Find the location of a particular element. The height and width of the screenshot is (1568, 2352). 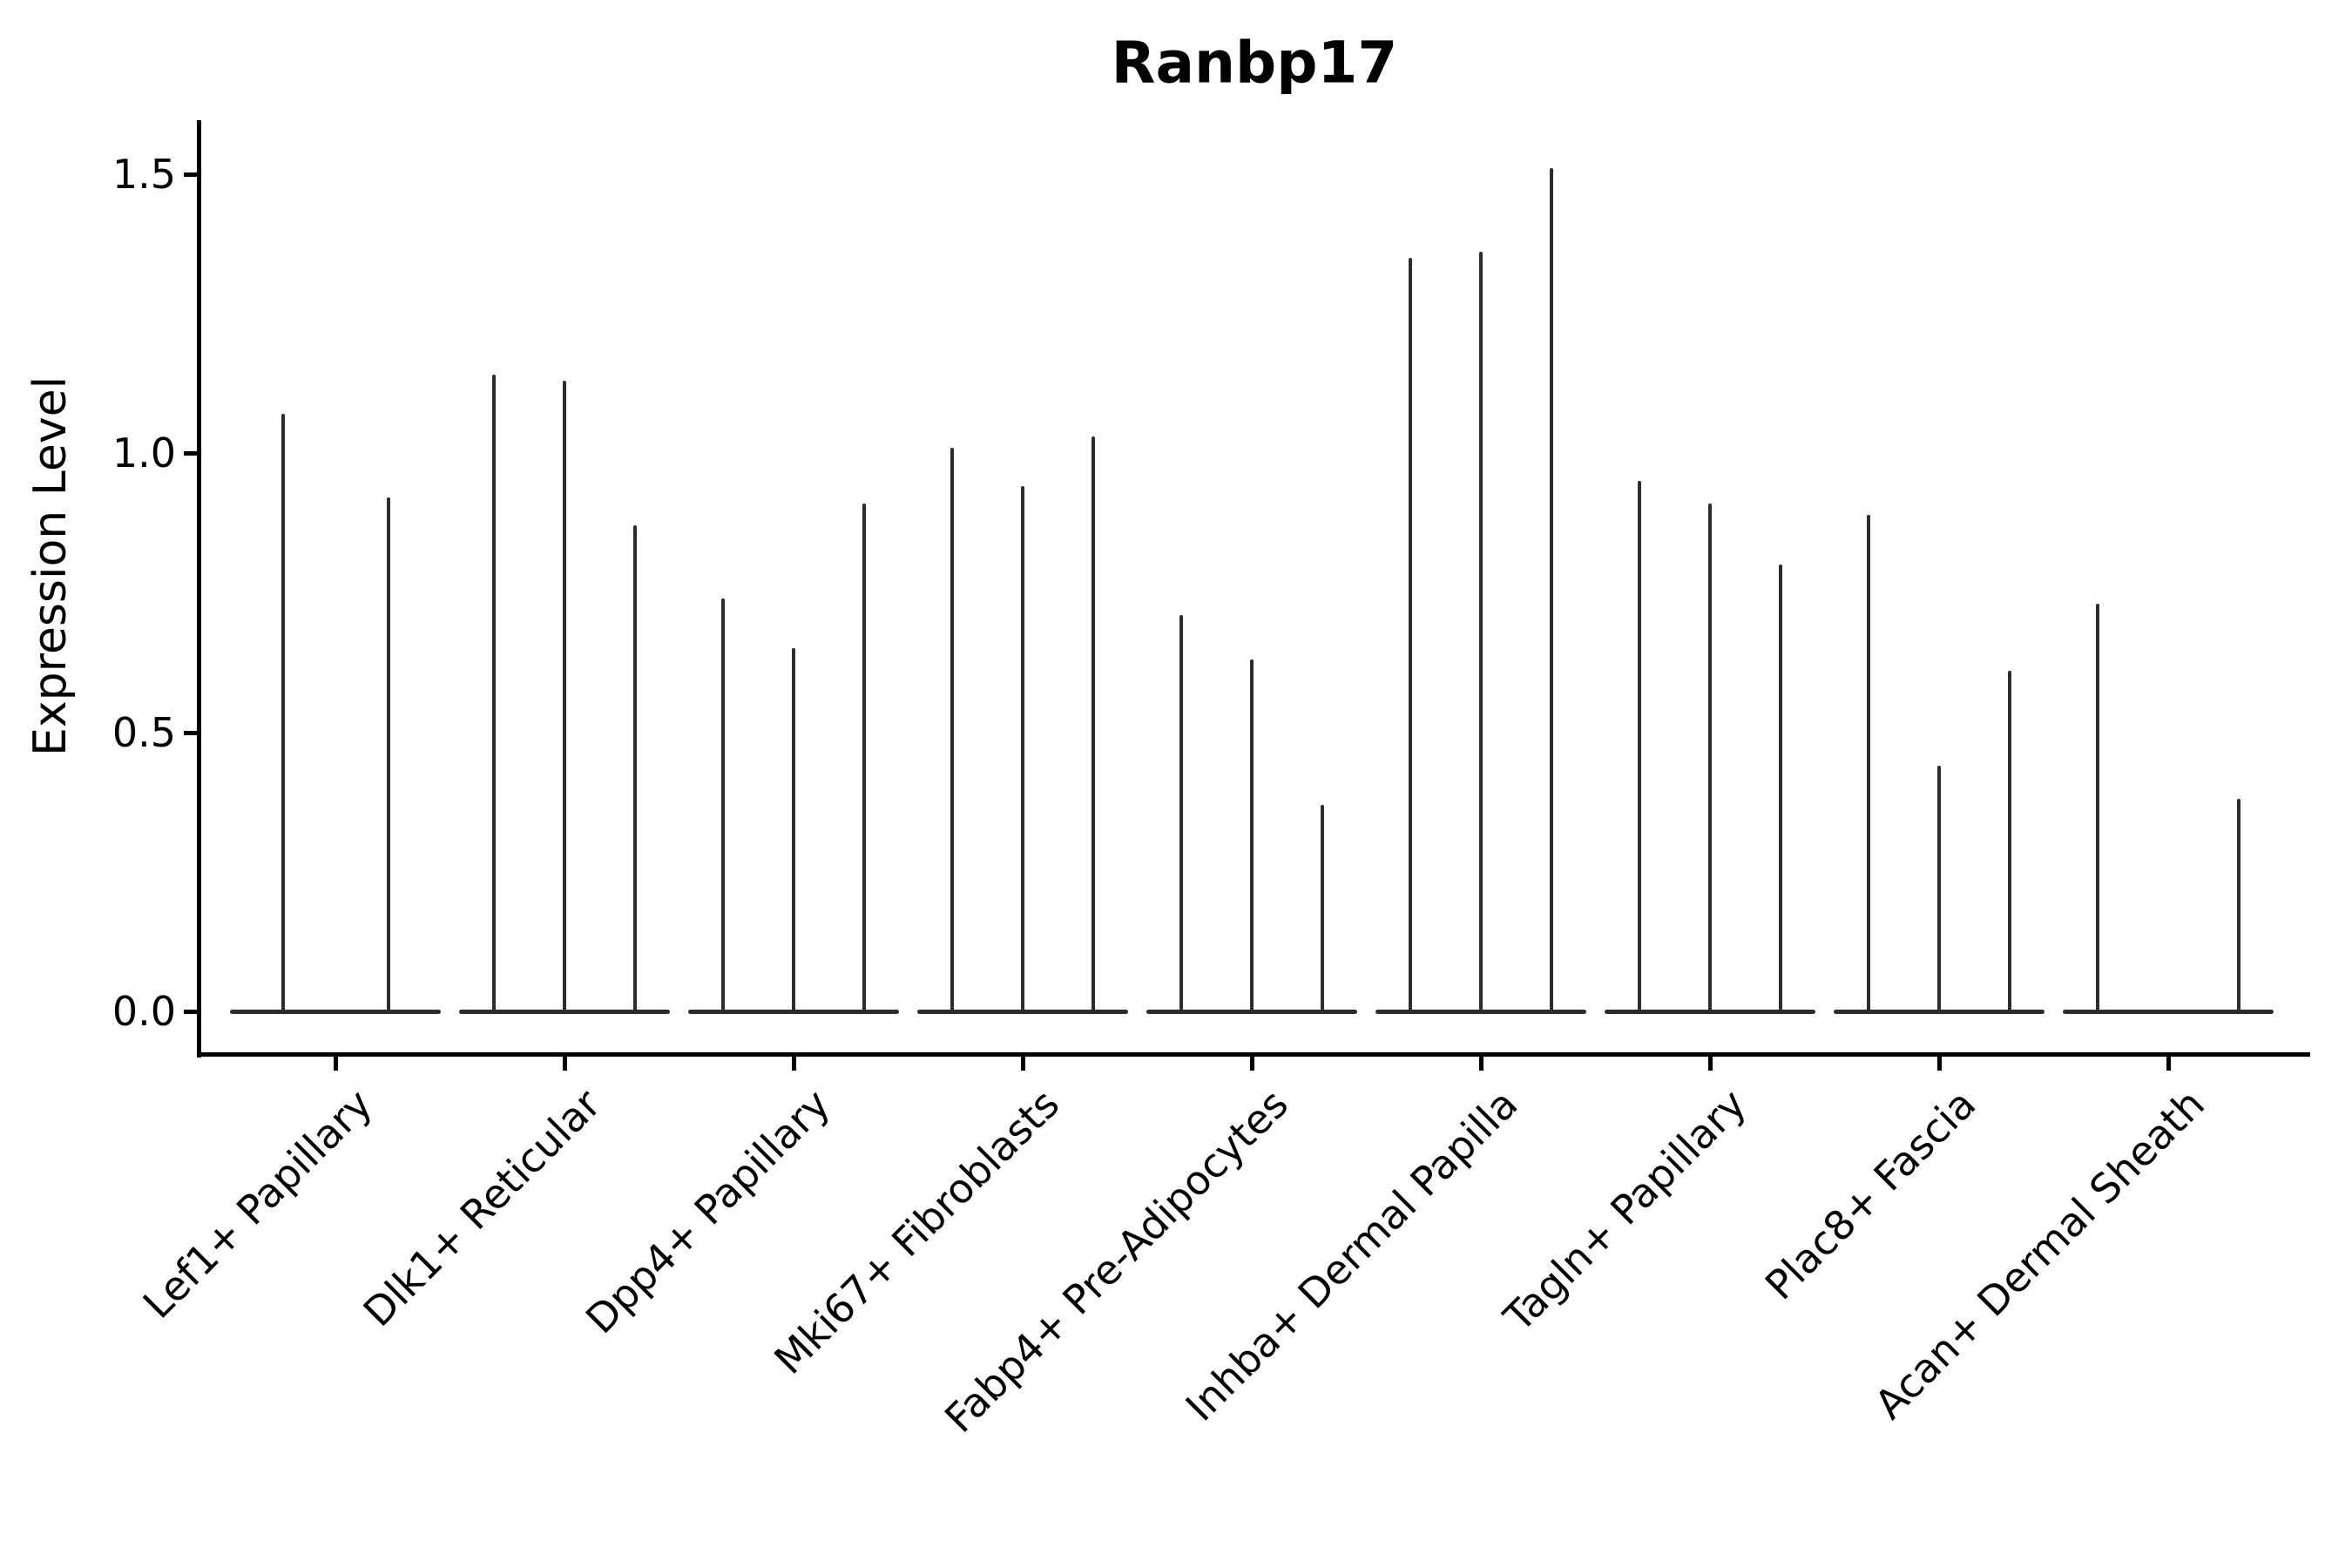

x-tick-label: Lef1+ Papillary is located at coordinates (257, 1204).